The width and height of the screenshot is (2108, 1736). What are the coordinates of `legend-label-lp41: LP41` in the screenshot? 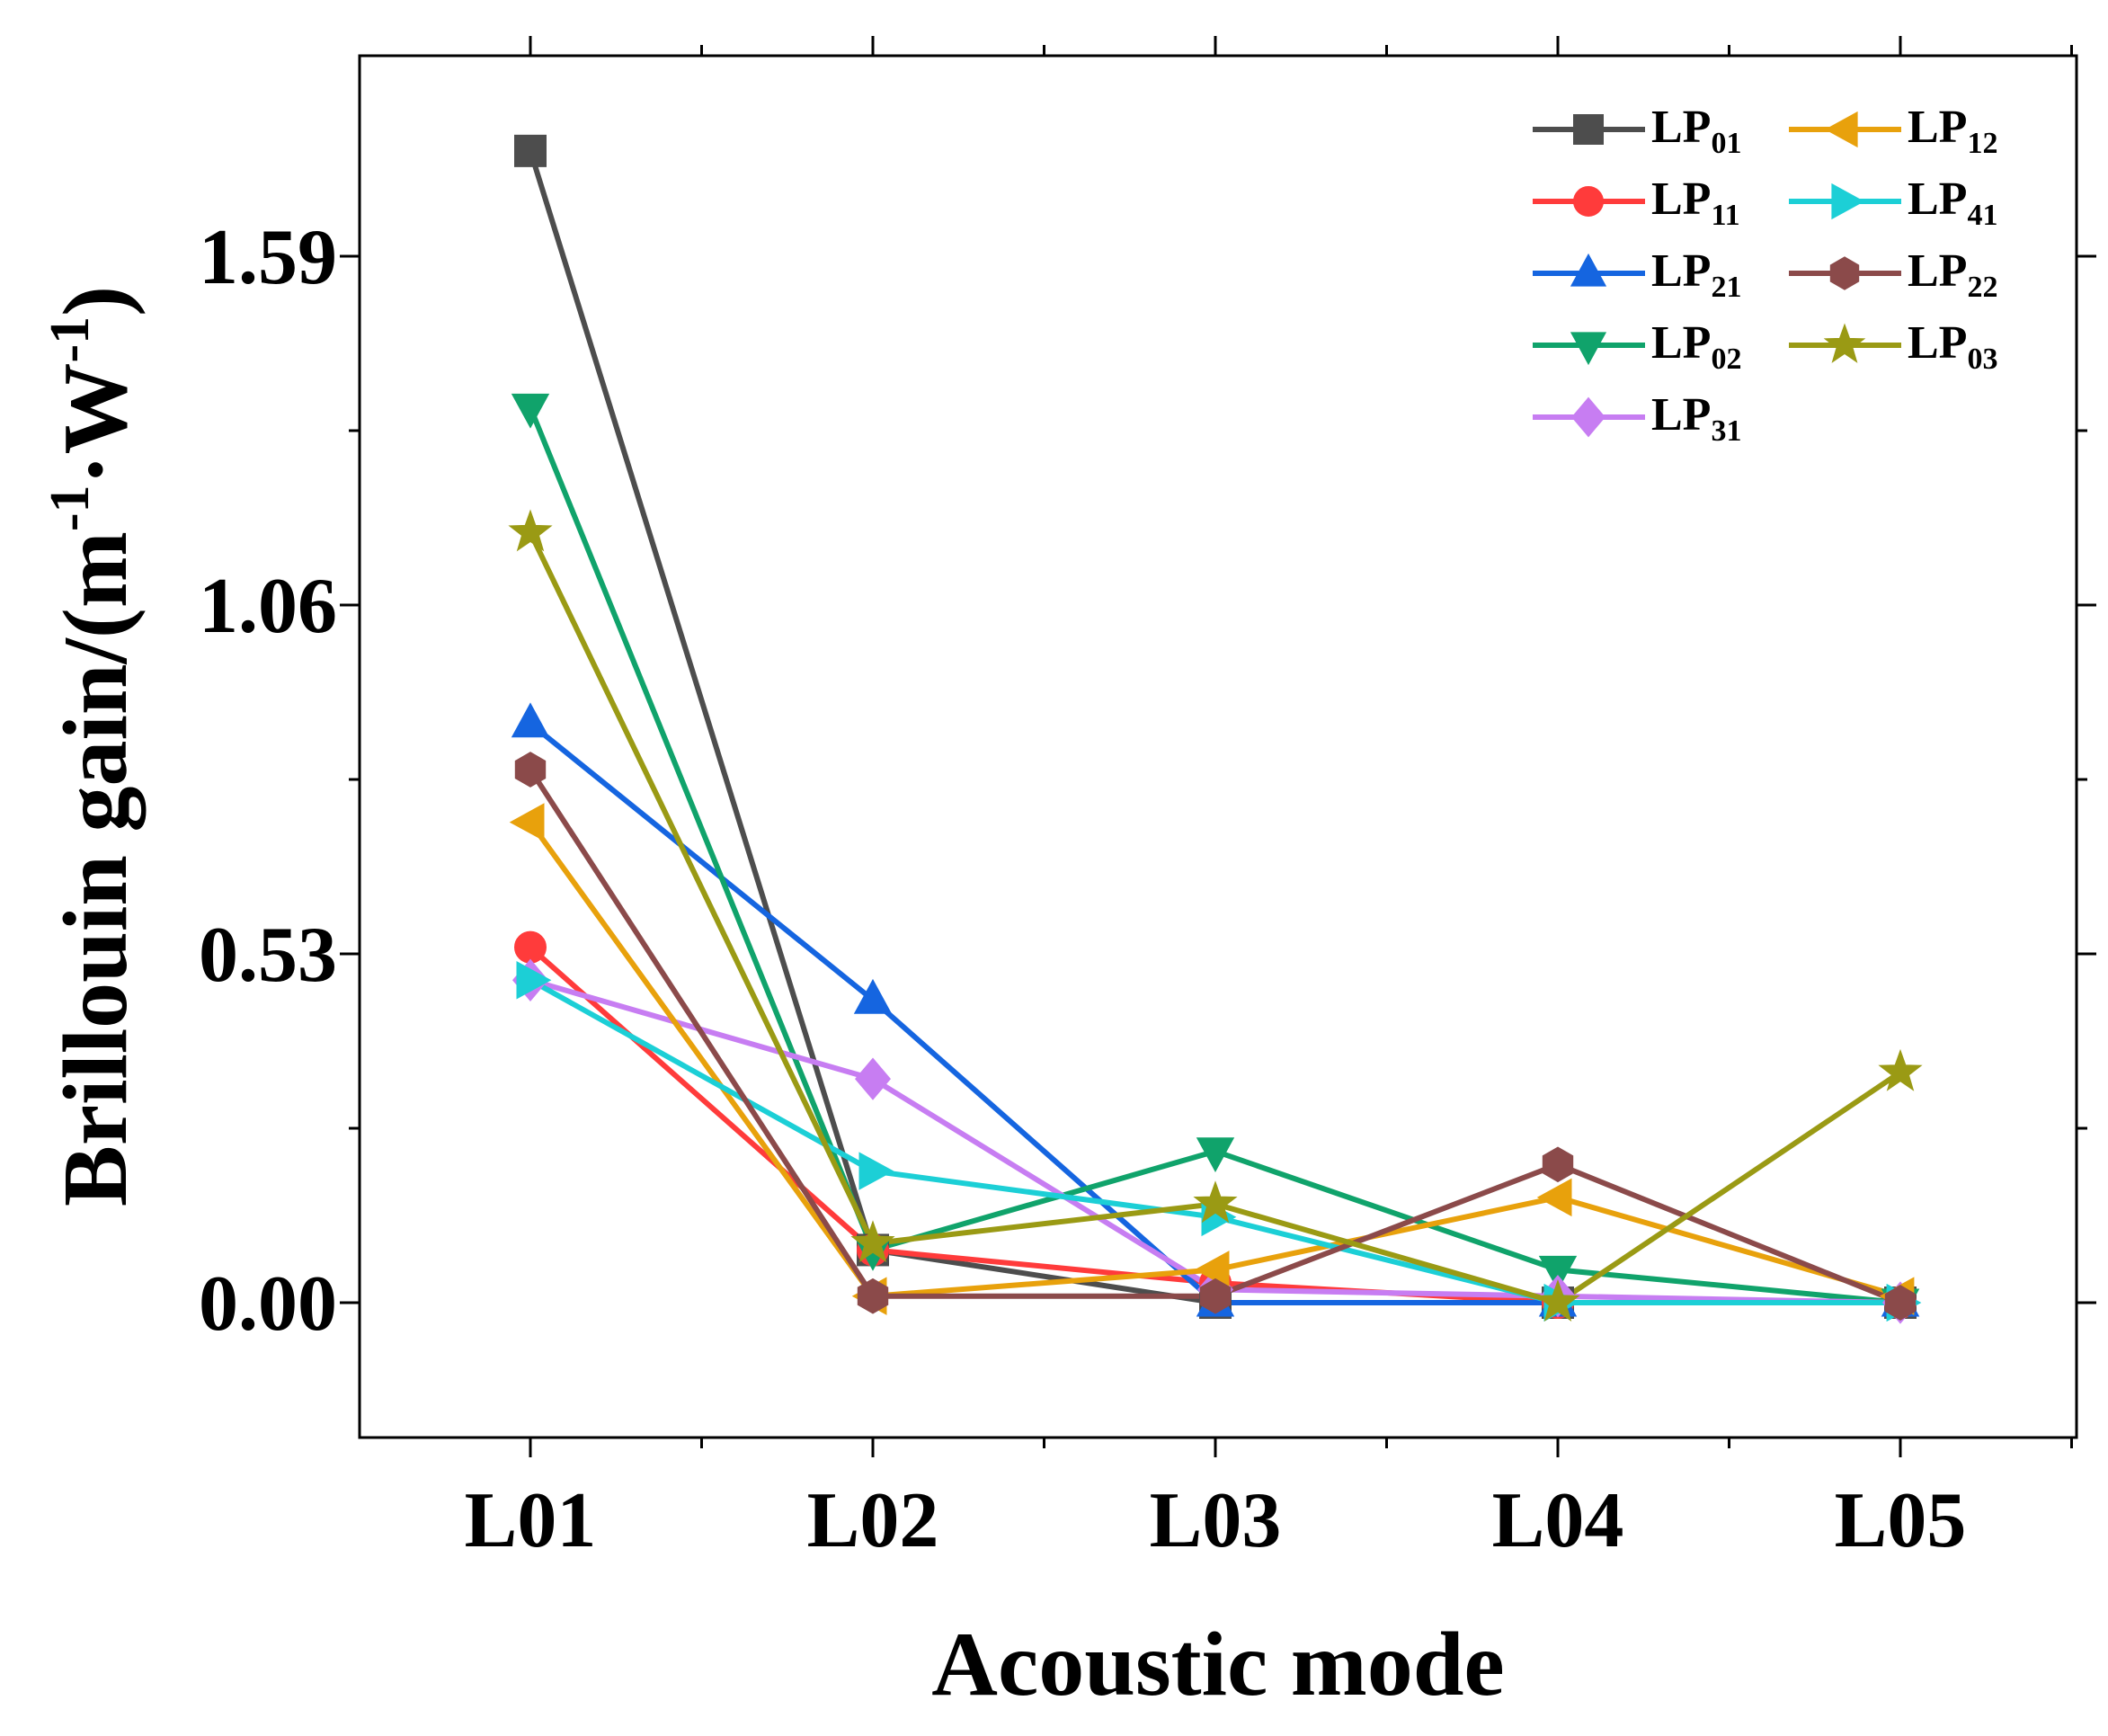 It's located at (1953, 203).